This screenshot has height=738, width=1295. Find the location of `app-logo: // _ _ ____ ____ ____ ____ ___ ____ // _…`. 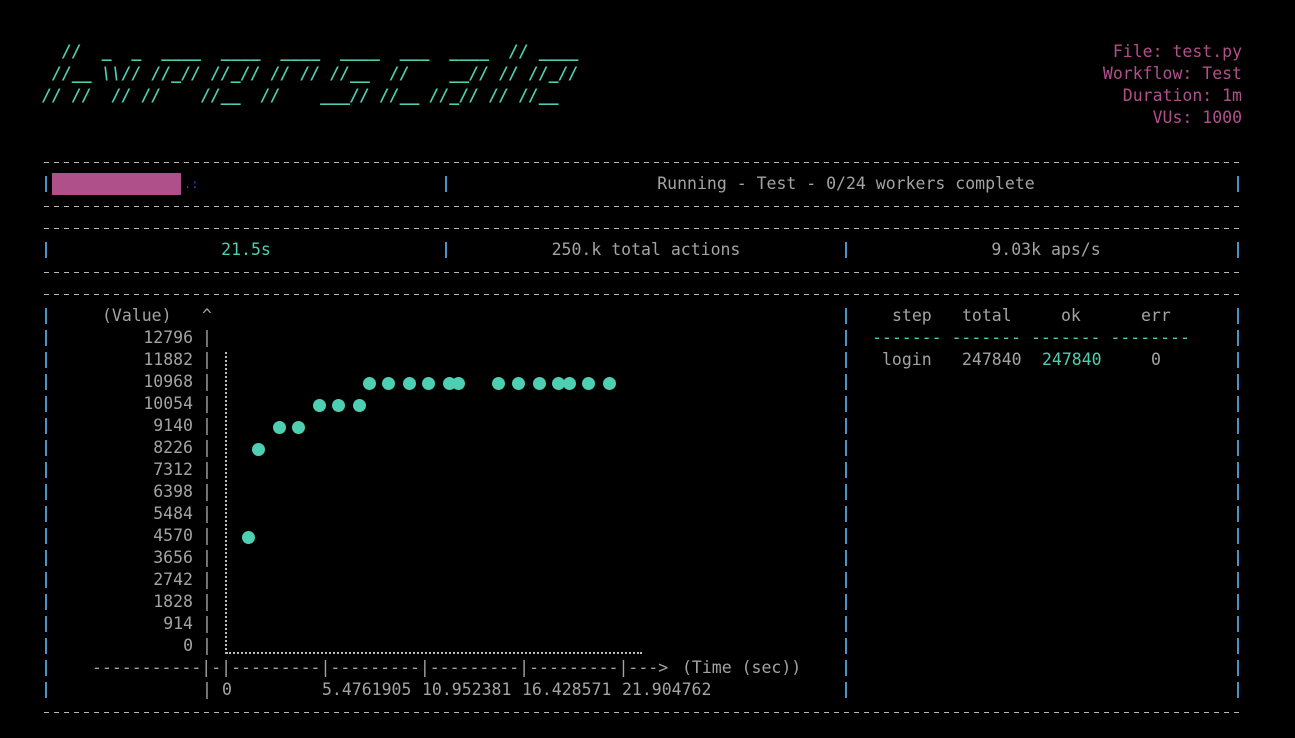

app-logo: // _ _ ____ ____ ____ ____ ___ ____ // _… is located at coordinates (310, 73).